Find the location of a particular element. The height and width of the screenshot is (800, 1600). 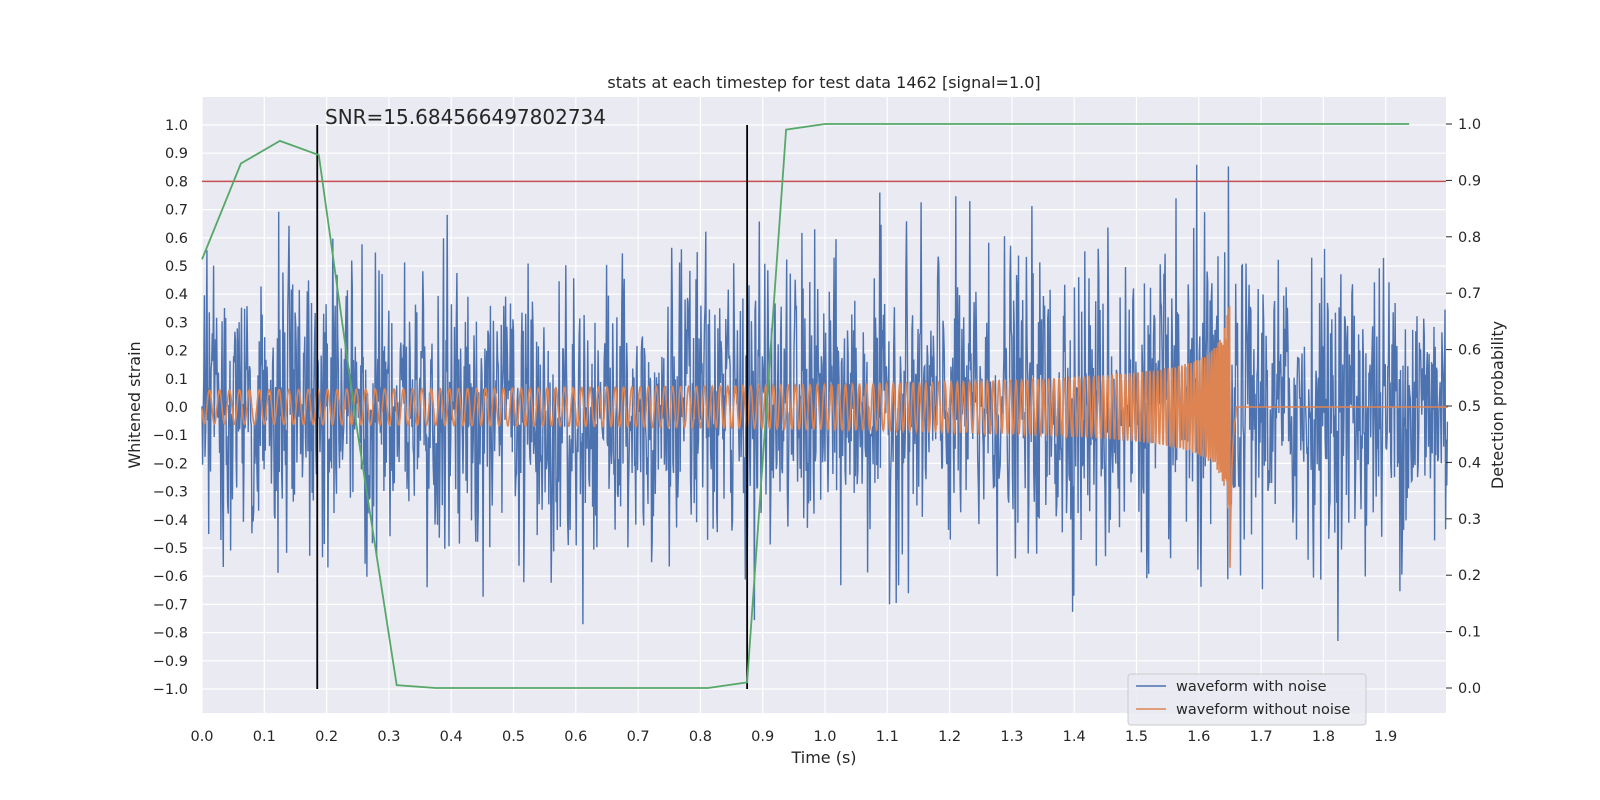

x-tick-label: 1.3 is located at coordinates (1011, 737).